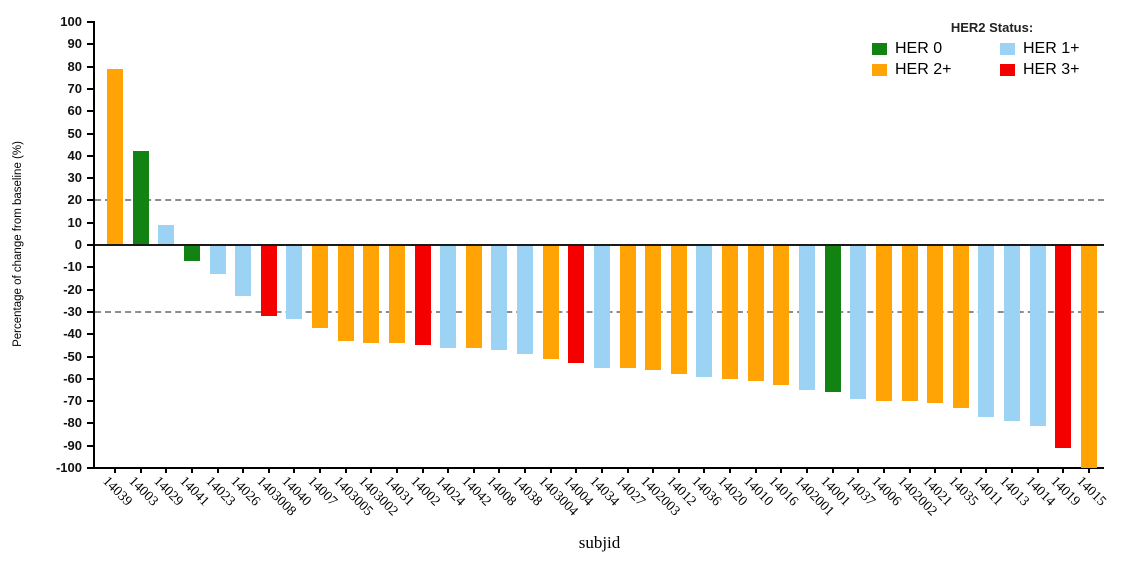 This screenshot has width=1138, height=572. What do you see at coordinates (71, 21) in the screenshot?
I see `y-tick-label: 100` at bounding box center [71, 21].